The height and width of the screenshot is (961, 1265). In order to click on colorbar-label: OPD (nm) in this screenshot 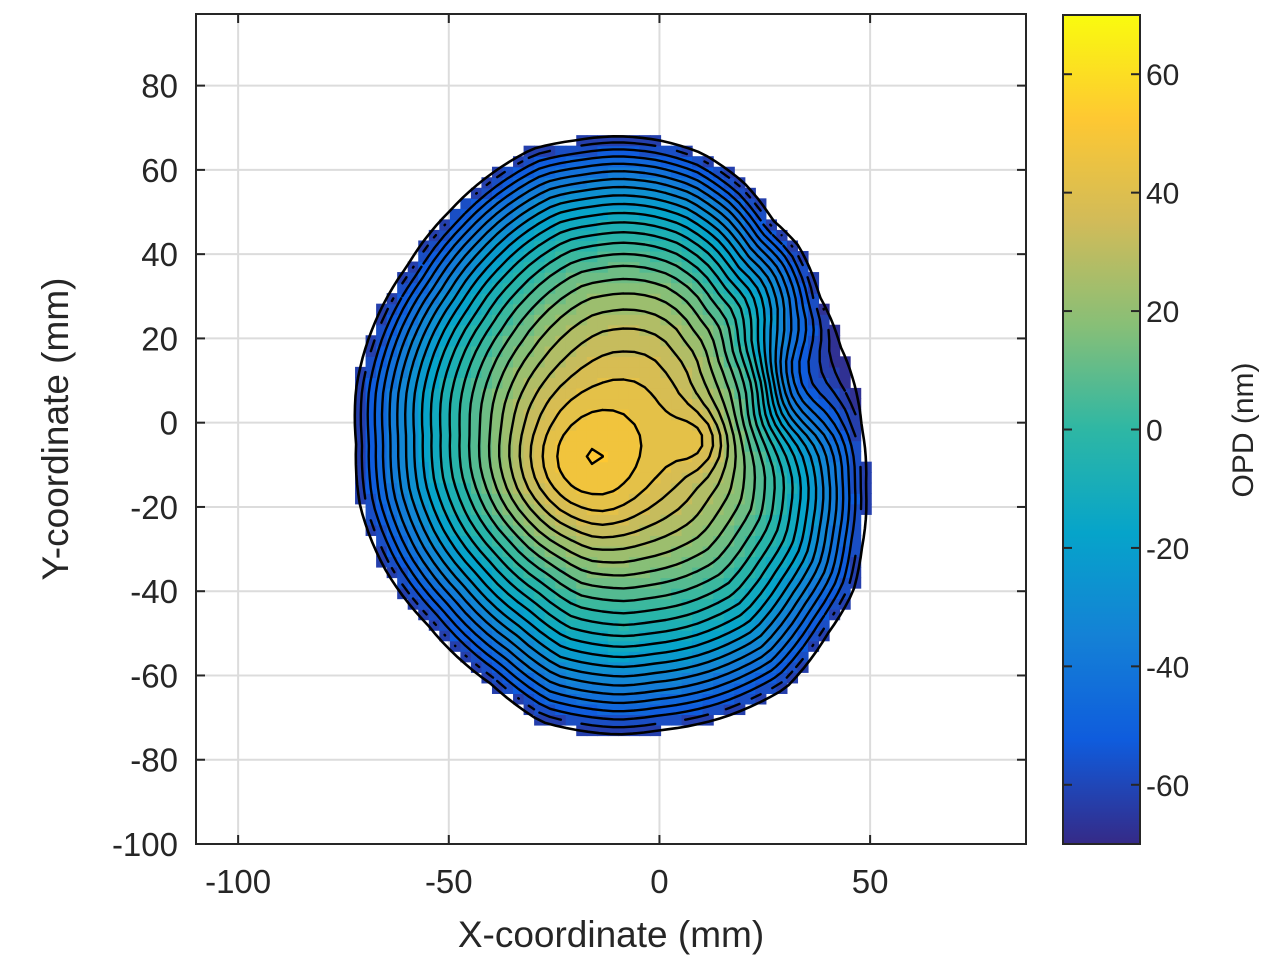, I will do `click(1243, 430)`.